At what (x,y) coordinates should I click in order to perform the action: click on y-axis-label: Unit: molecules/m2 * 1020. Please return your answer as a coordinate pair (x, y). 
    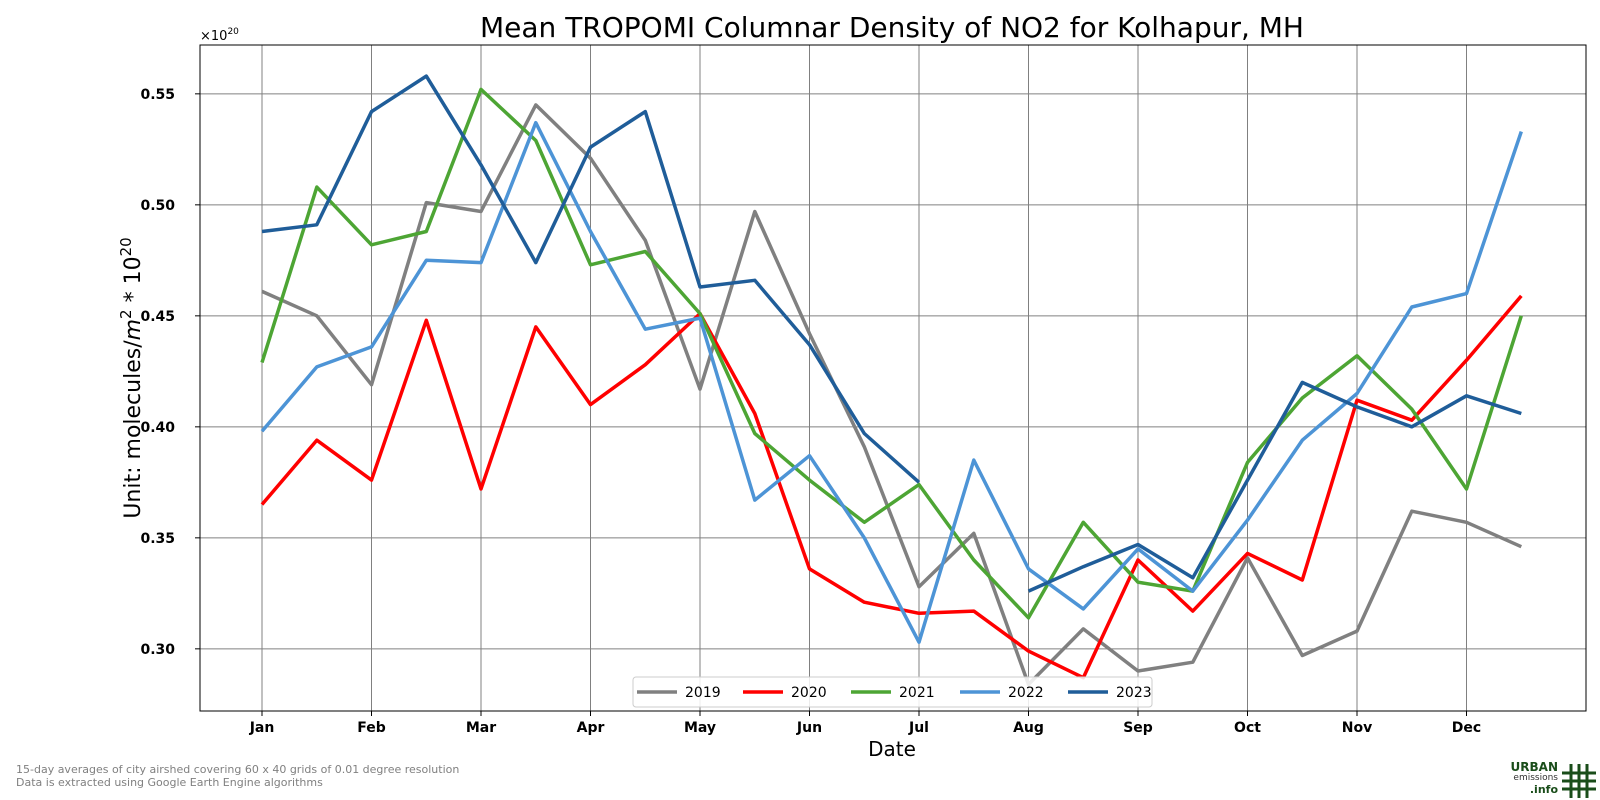
    Looking at the image, I should click on (131, 377).